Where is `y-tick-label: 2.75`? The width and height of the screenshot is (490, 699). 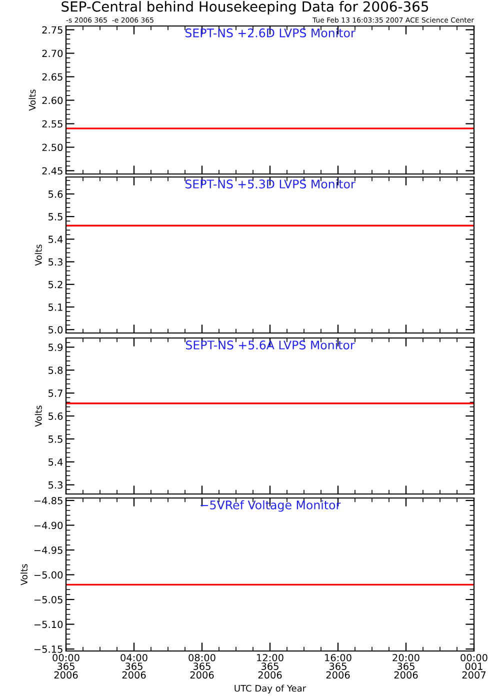 y-tick-label: 2.75 is located at coordinates (52, 30).